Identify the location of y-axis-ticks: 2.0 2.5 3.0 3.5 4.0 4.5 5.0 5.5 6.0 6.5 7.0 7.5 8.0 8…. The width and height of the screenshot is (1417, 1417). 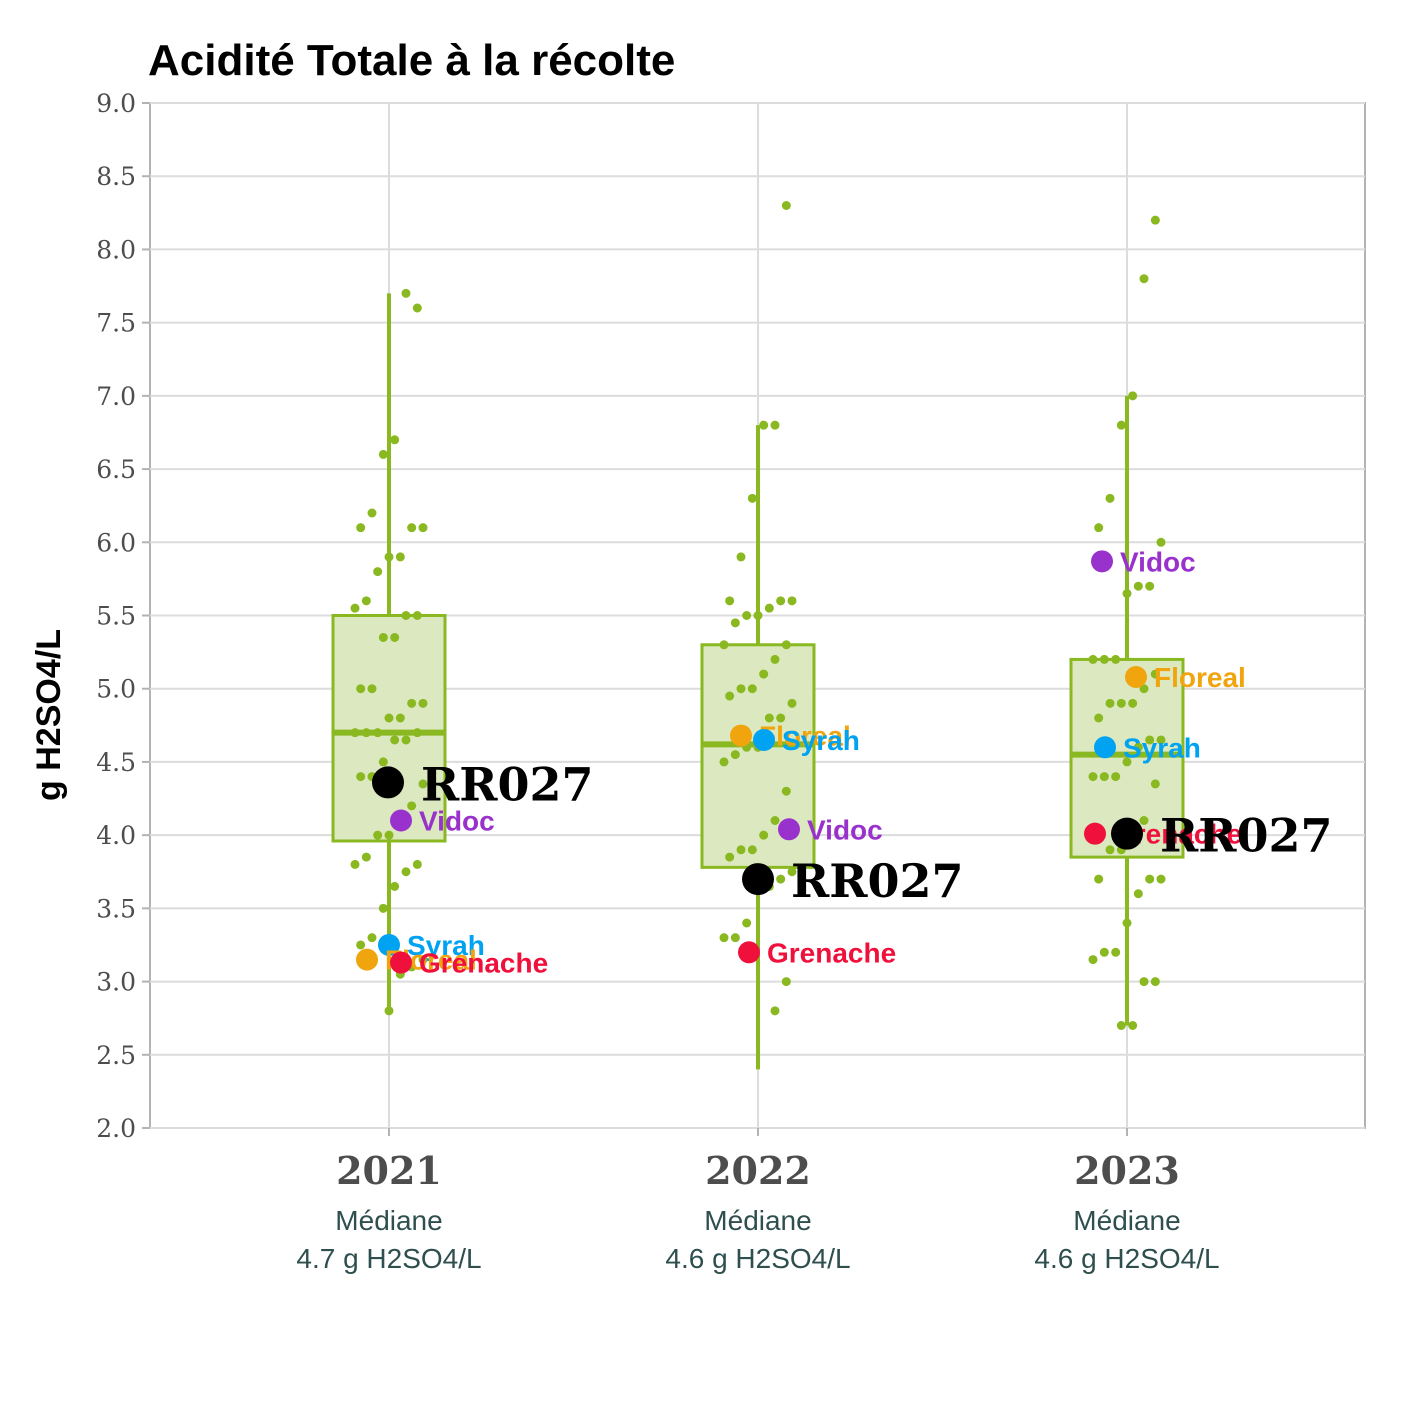
(123, 616).